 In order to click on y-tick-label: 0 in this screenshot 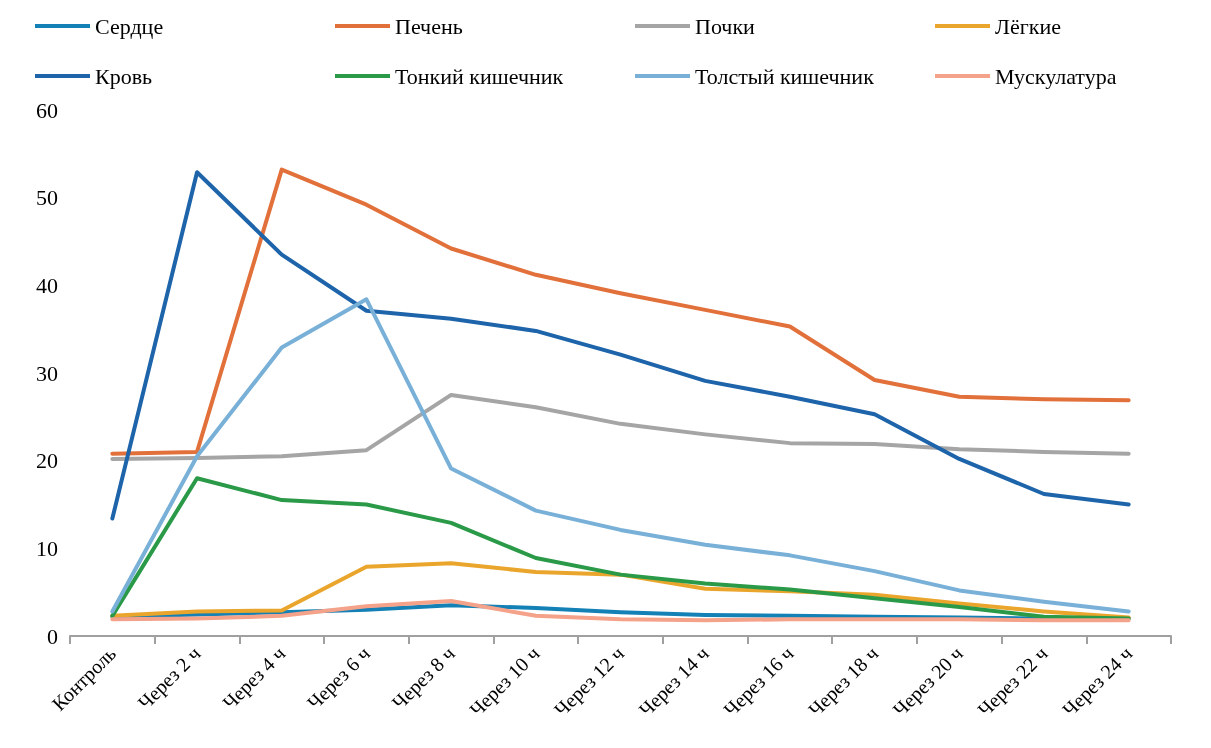, I will do `click(52, 636)`.